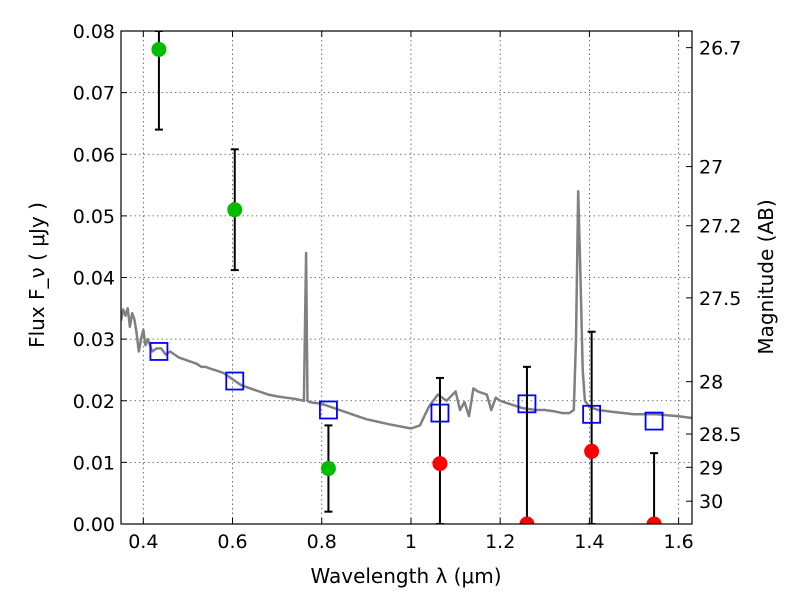 This screenshot has width=800, height=600. What do you see at coordinates (405, 576) in the screenshot?
I see `x-axis-title: Wavelength λ (μm)` at bounding box center [405, 576].